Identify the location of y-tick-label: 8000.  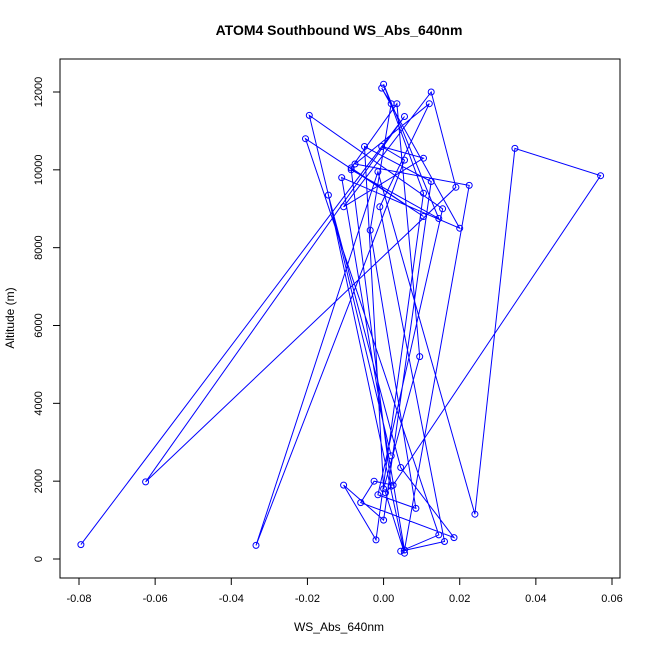
(39, 247).